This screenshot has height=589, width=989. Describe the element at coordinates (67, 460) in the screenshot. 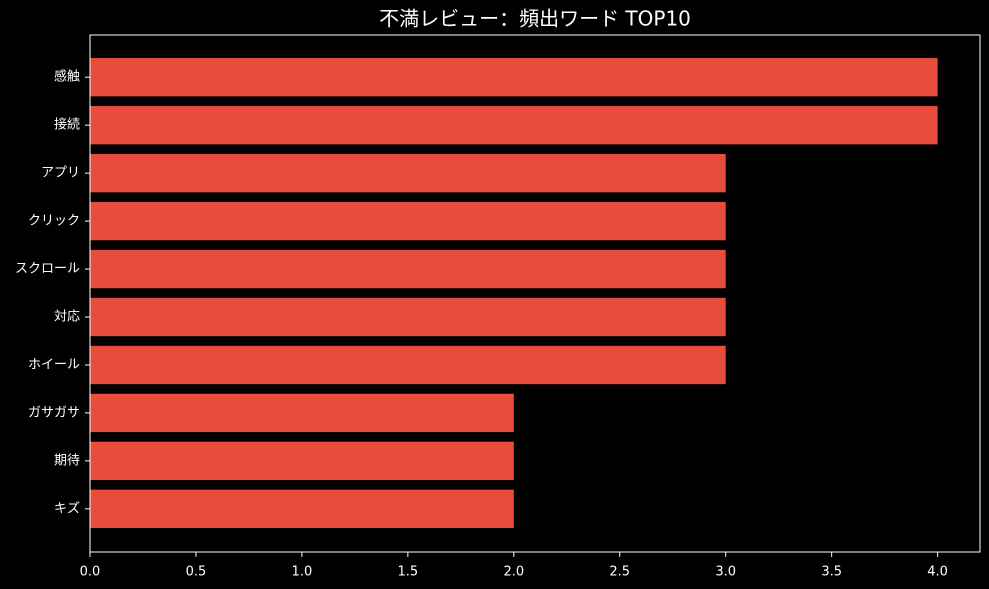

I see `y-tick-label: 期待` at that location.